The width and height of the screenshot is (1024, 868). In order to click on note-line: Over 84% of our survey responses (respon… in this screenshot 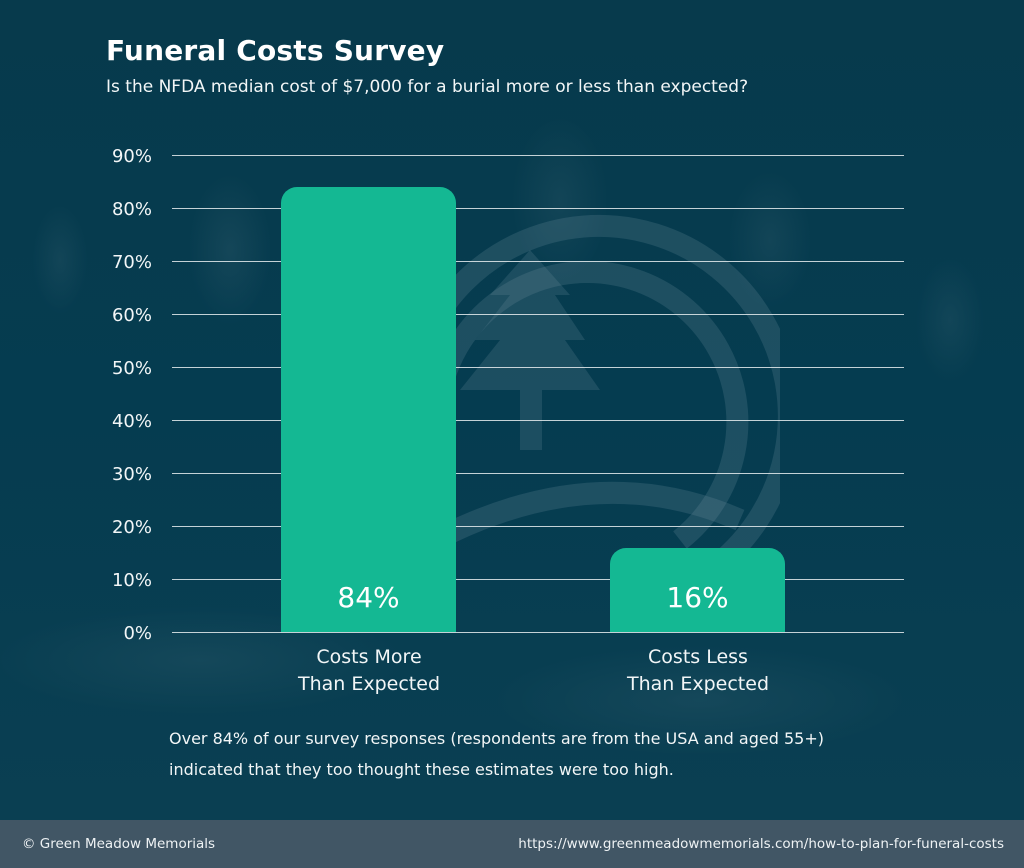, I will do `click(496, 738)`.